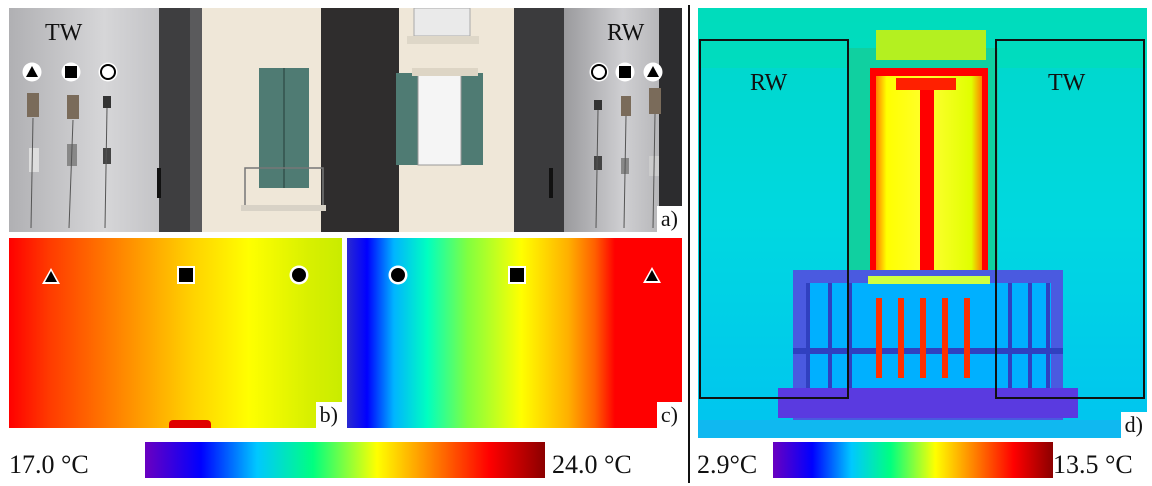 This screenshot has height=486, width=1152. Describe the element at coordinates (913, 460) in the screenshot. I see `colorbar-right` at that location.